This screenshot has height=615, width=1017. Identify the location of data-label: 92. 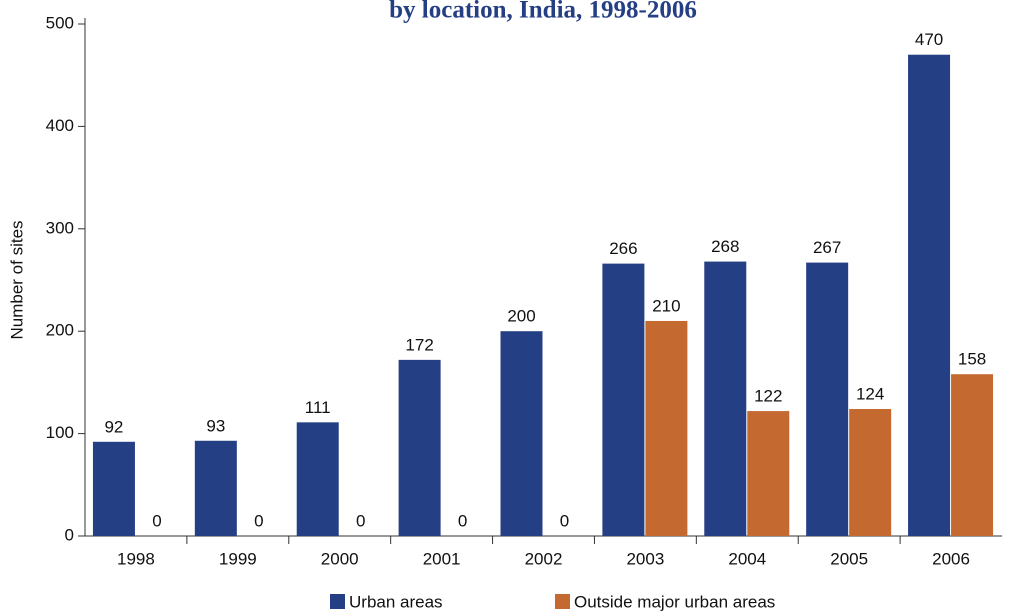
(113, 426).